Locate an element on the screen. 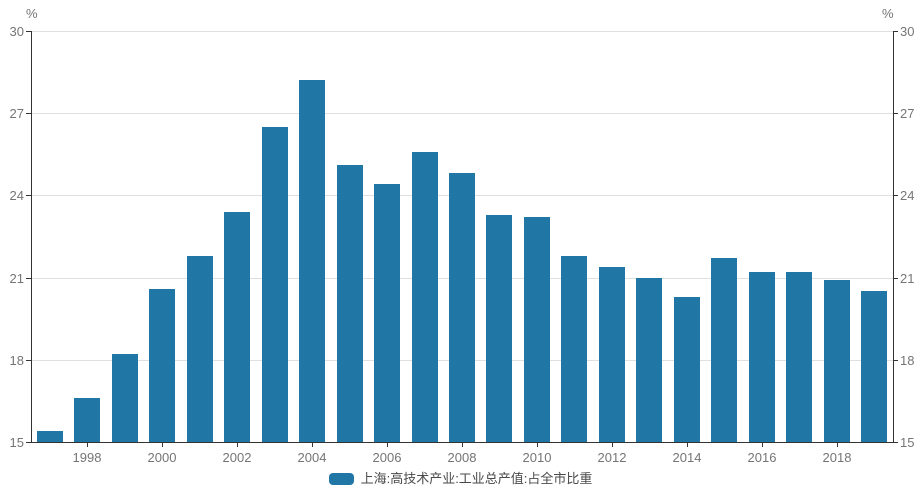 This screenshot has height=497, width=921. legend-swatch is located at coordinates (341, 479).